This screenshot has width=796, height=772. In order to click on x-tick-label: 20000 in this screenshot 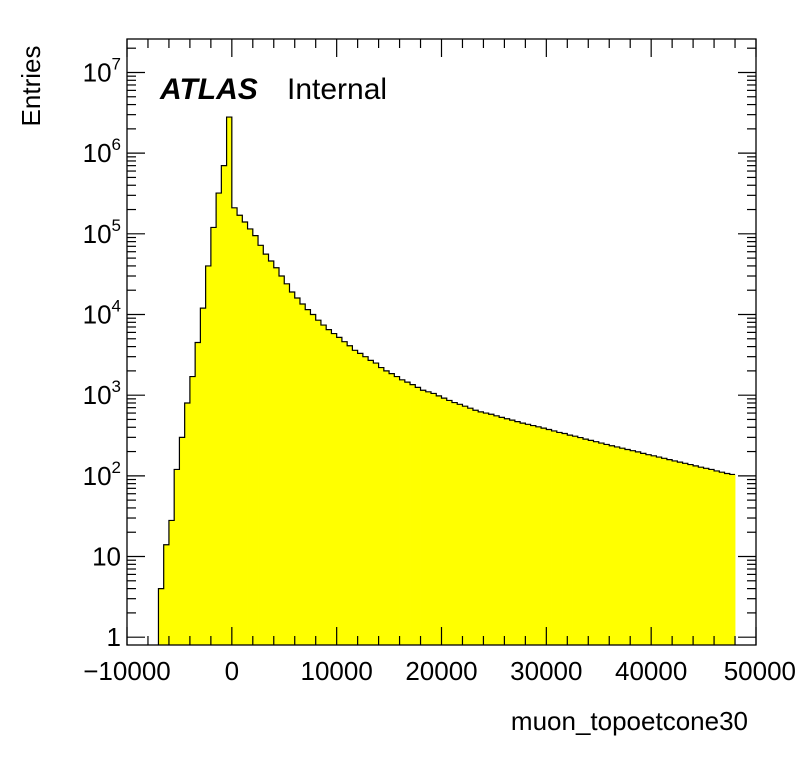, I will do `click(441, 671)`.